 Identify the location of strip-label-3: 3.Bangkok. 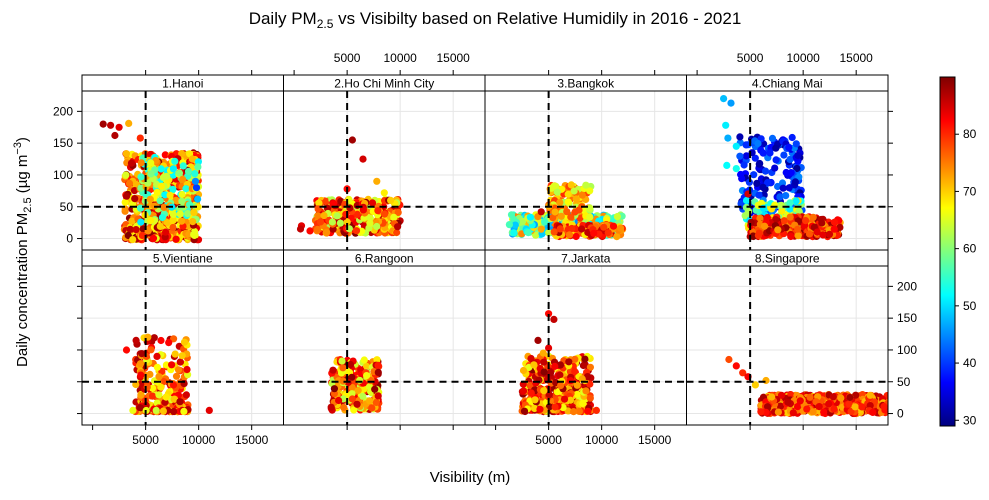
(586, 84).